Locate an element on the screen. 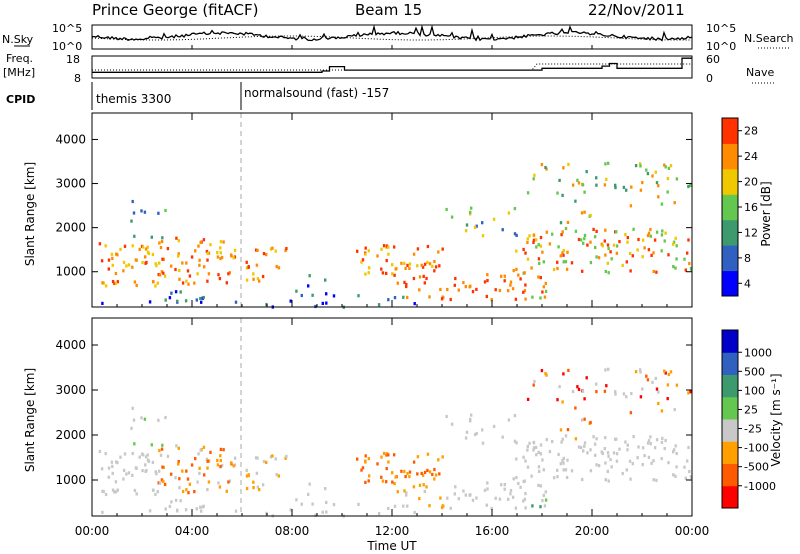 The image size is (800, 554). nsearch-label: N.Search is located at coordinates (769, 38).